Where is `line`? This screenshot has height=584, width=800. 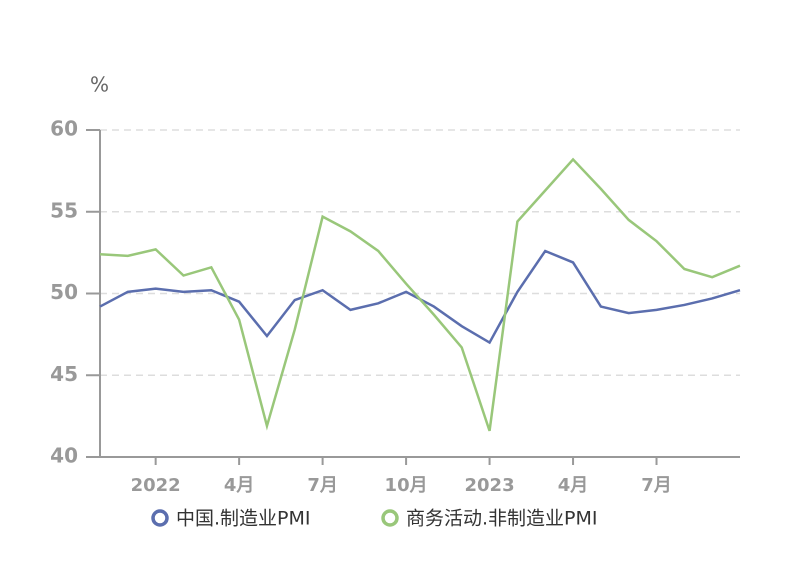
line is located at coordinates (420, 297).